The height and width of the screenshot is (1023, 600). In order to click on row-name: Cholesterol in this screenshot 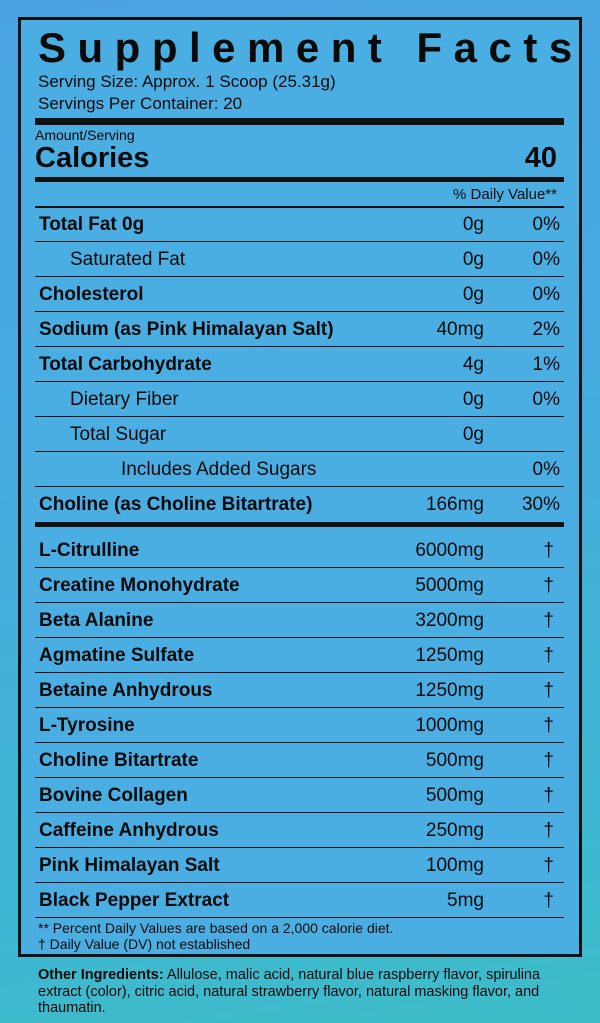, I will do `click(91, 294)`.